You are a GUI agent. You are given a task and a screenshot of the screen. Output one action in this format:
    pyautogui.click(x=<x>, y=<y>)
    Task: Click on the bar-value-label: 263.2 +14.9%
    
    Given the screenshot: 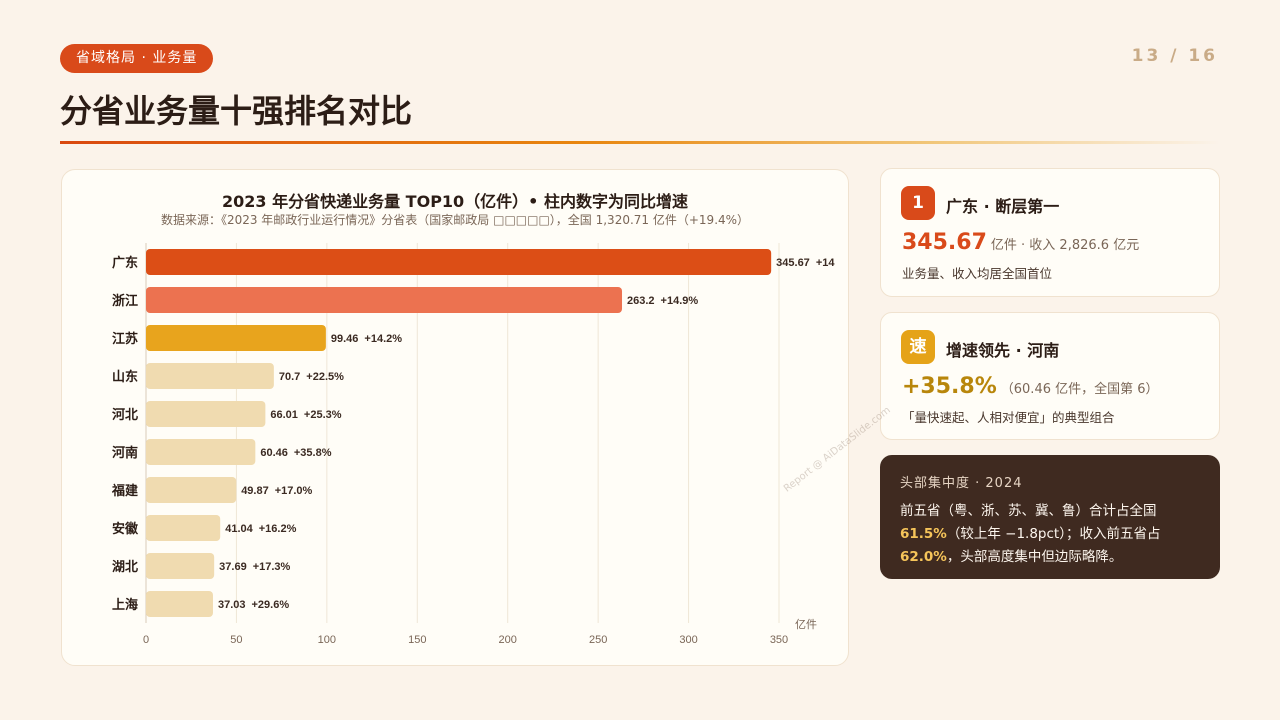 What is the action you would take?
    pyautogui.click(x=662, y=301)
    